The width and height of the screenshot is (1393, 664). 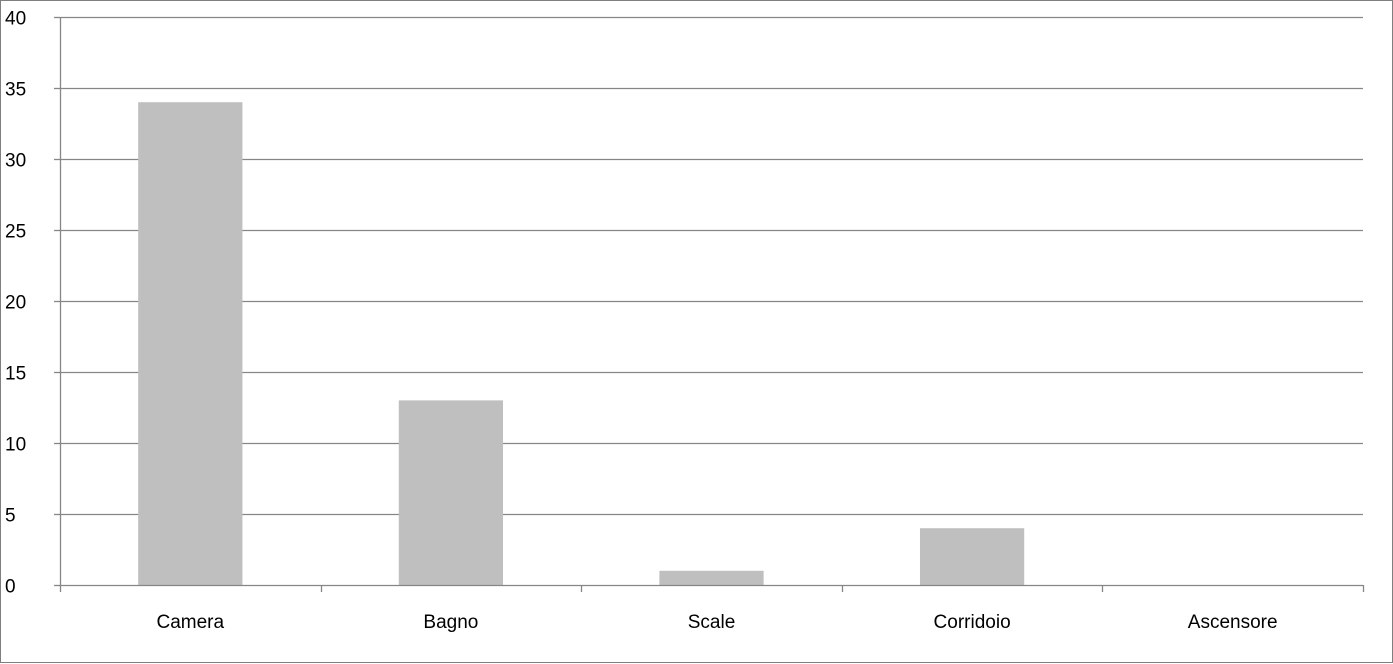 I want to click on bar-scale, so click(x=711, y=577).